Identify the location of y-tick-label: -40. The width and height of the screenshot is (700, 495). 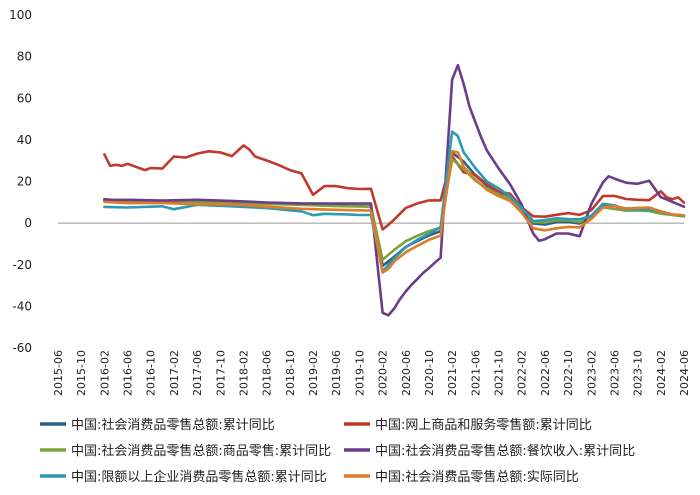
(22, 306).